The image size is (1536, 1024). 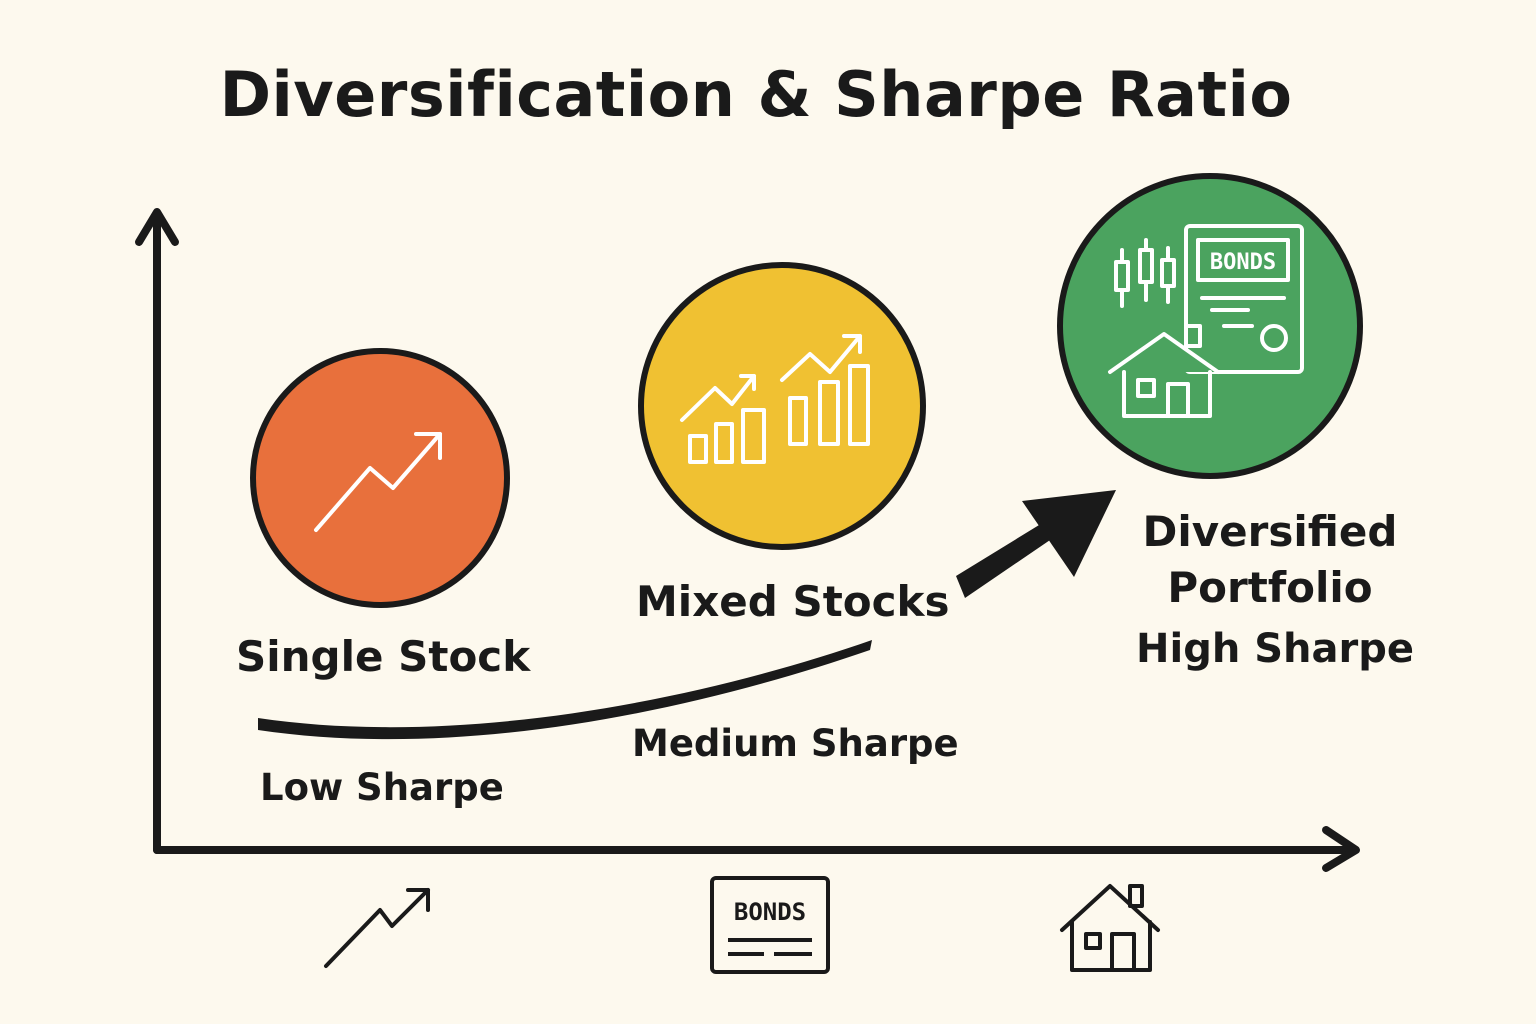 I want to click on progress-arrow, so click(x=1036, y=544).